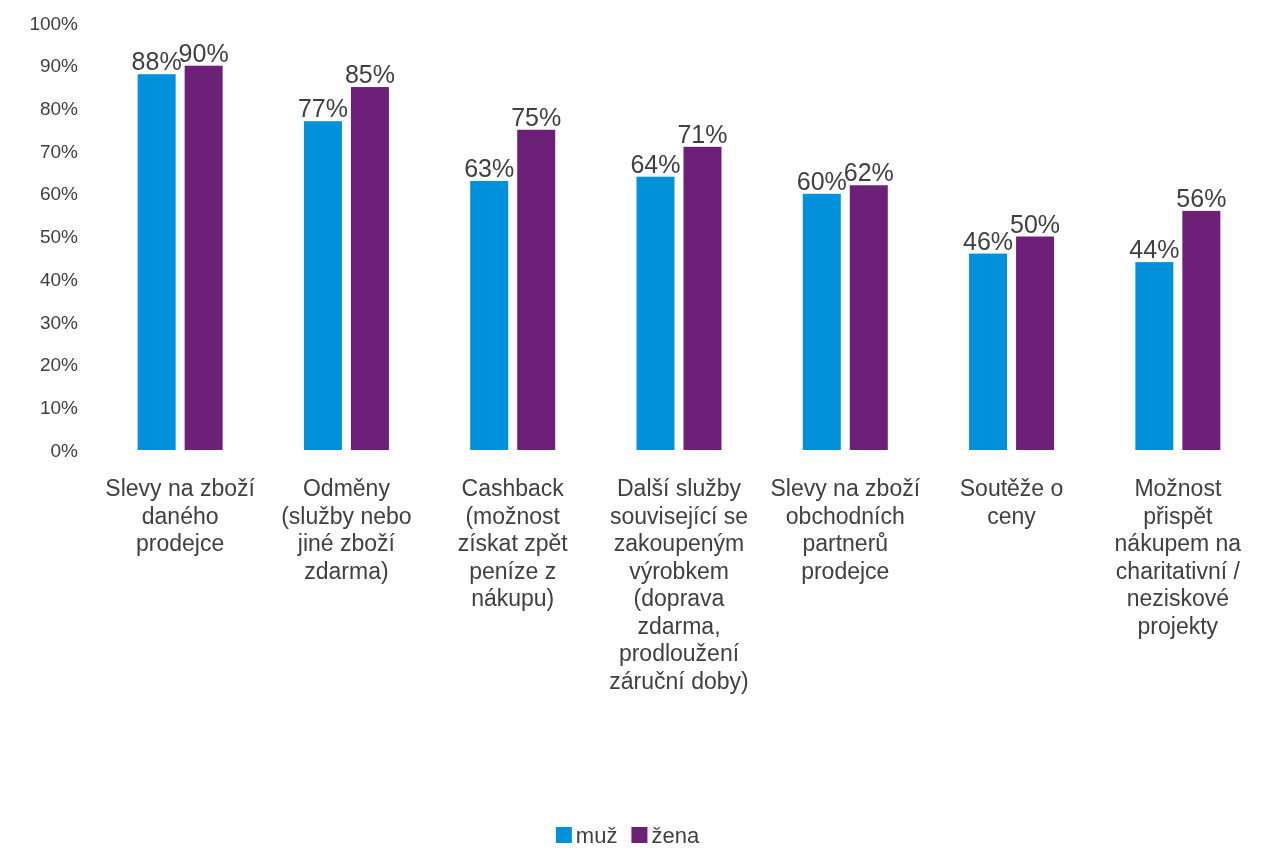  Describe the element at coordinates (322, 108) in the screenshot. I see `data-label: 77%` at that location.